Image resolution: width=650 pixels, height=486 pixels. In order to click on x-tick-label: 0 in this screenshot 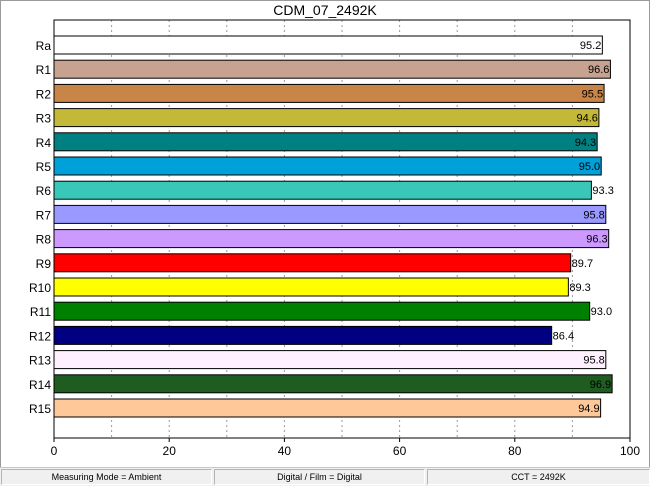, I will do `click(54, 451)`.